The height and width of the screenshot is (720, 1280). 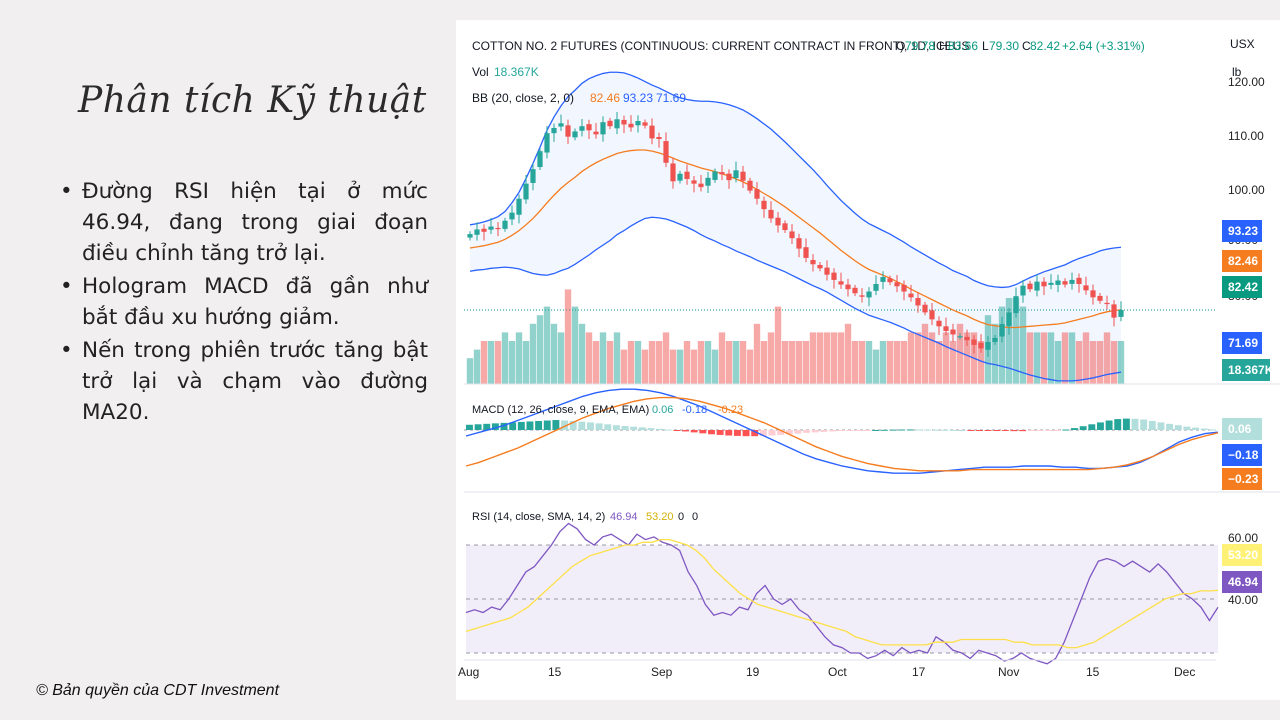 What do you see at coordinates (1243, 343) in the screenshot?
I see `price-badge-label: 71.69` at bounding box center [1243, 343].